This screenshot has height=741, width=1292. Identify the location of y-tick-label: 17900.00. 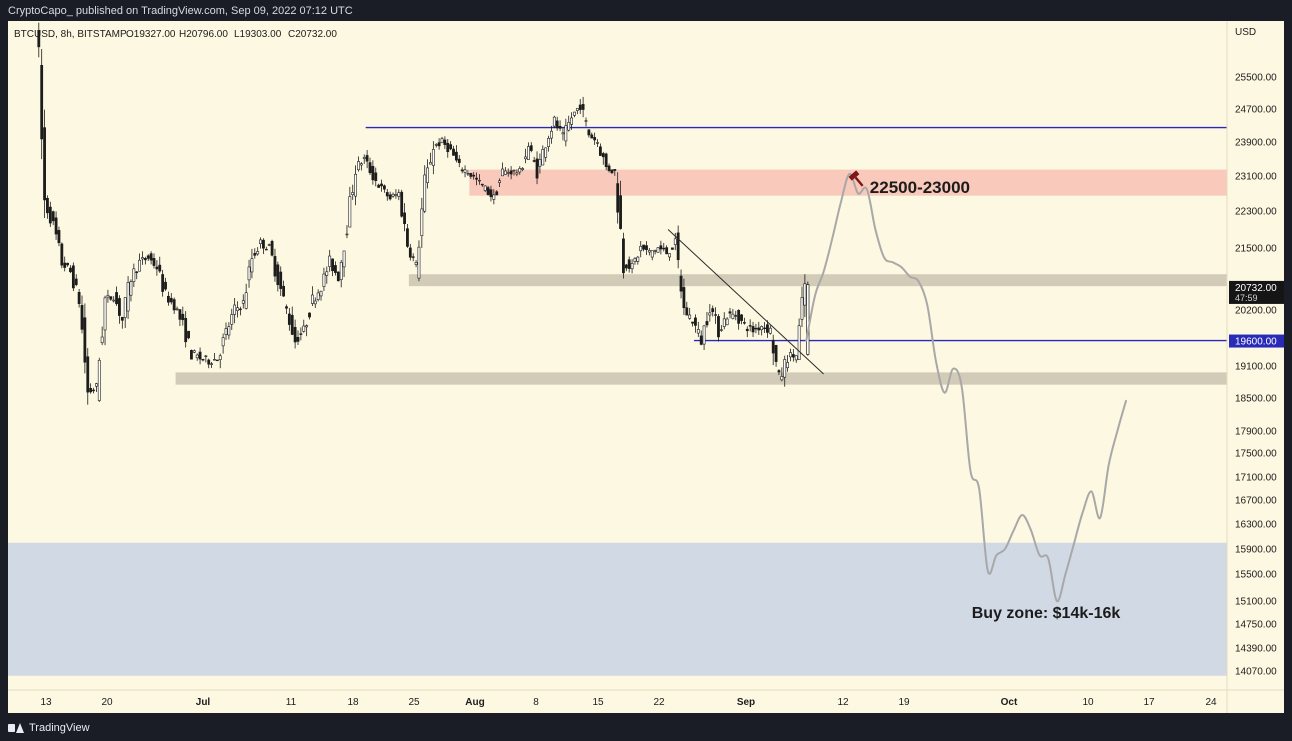
(1256, 432).